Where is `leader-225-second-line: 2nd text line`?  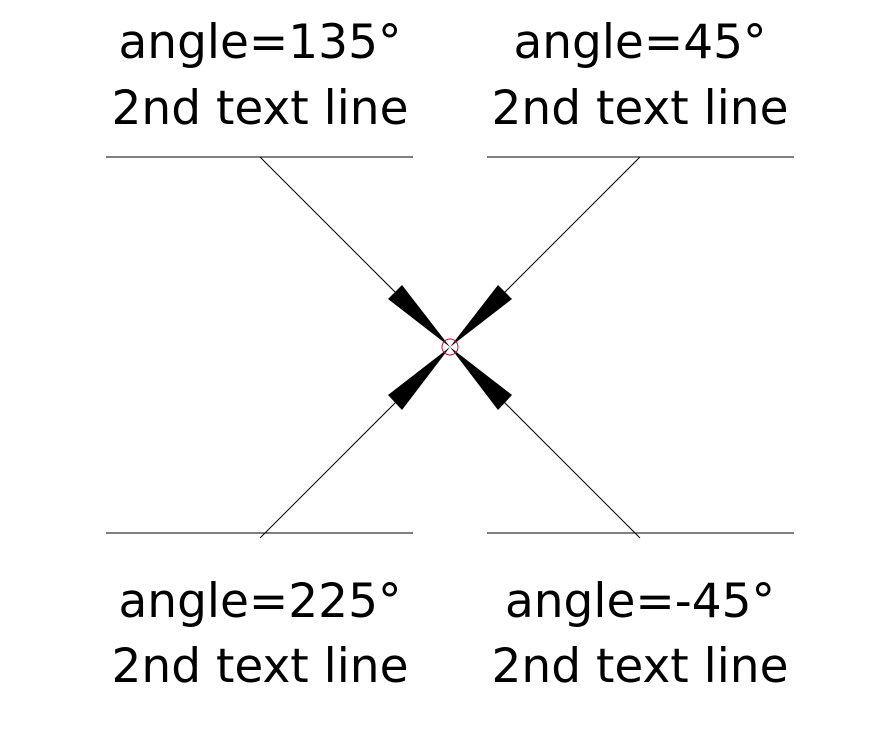
leader-225-second-line: 2nd text line is located at coordinates (260, 666).